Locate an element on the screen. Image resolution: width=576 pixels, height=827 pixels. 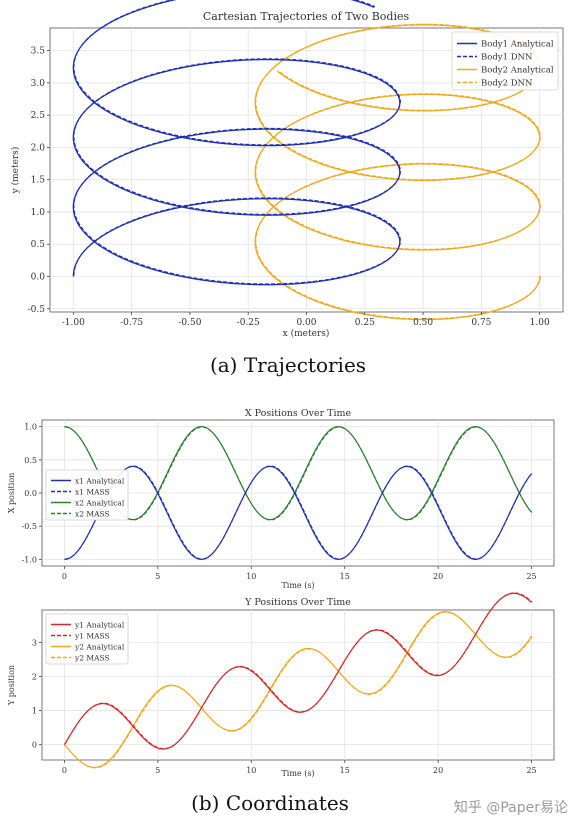
caption-a: (a) Trajectories is located at coordinates (288, 365).